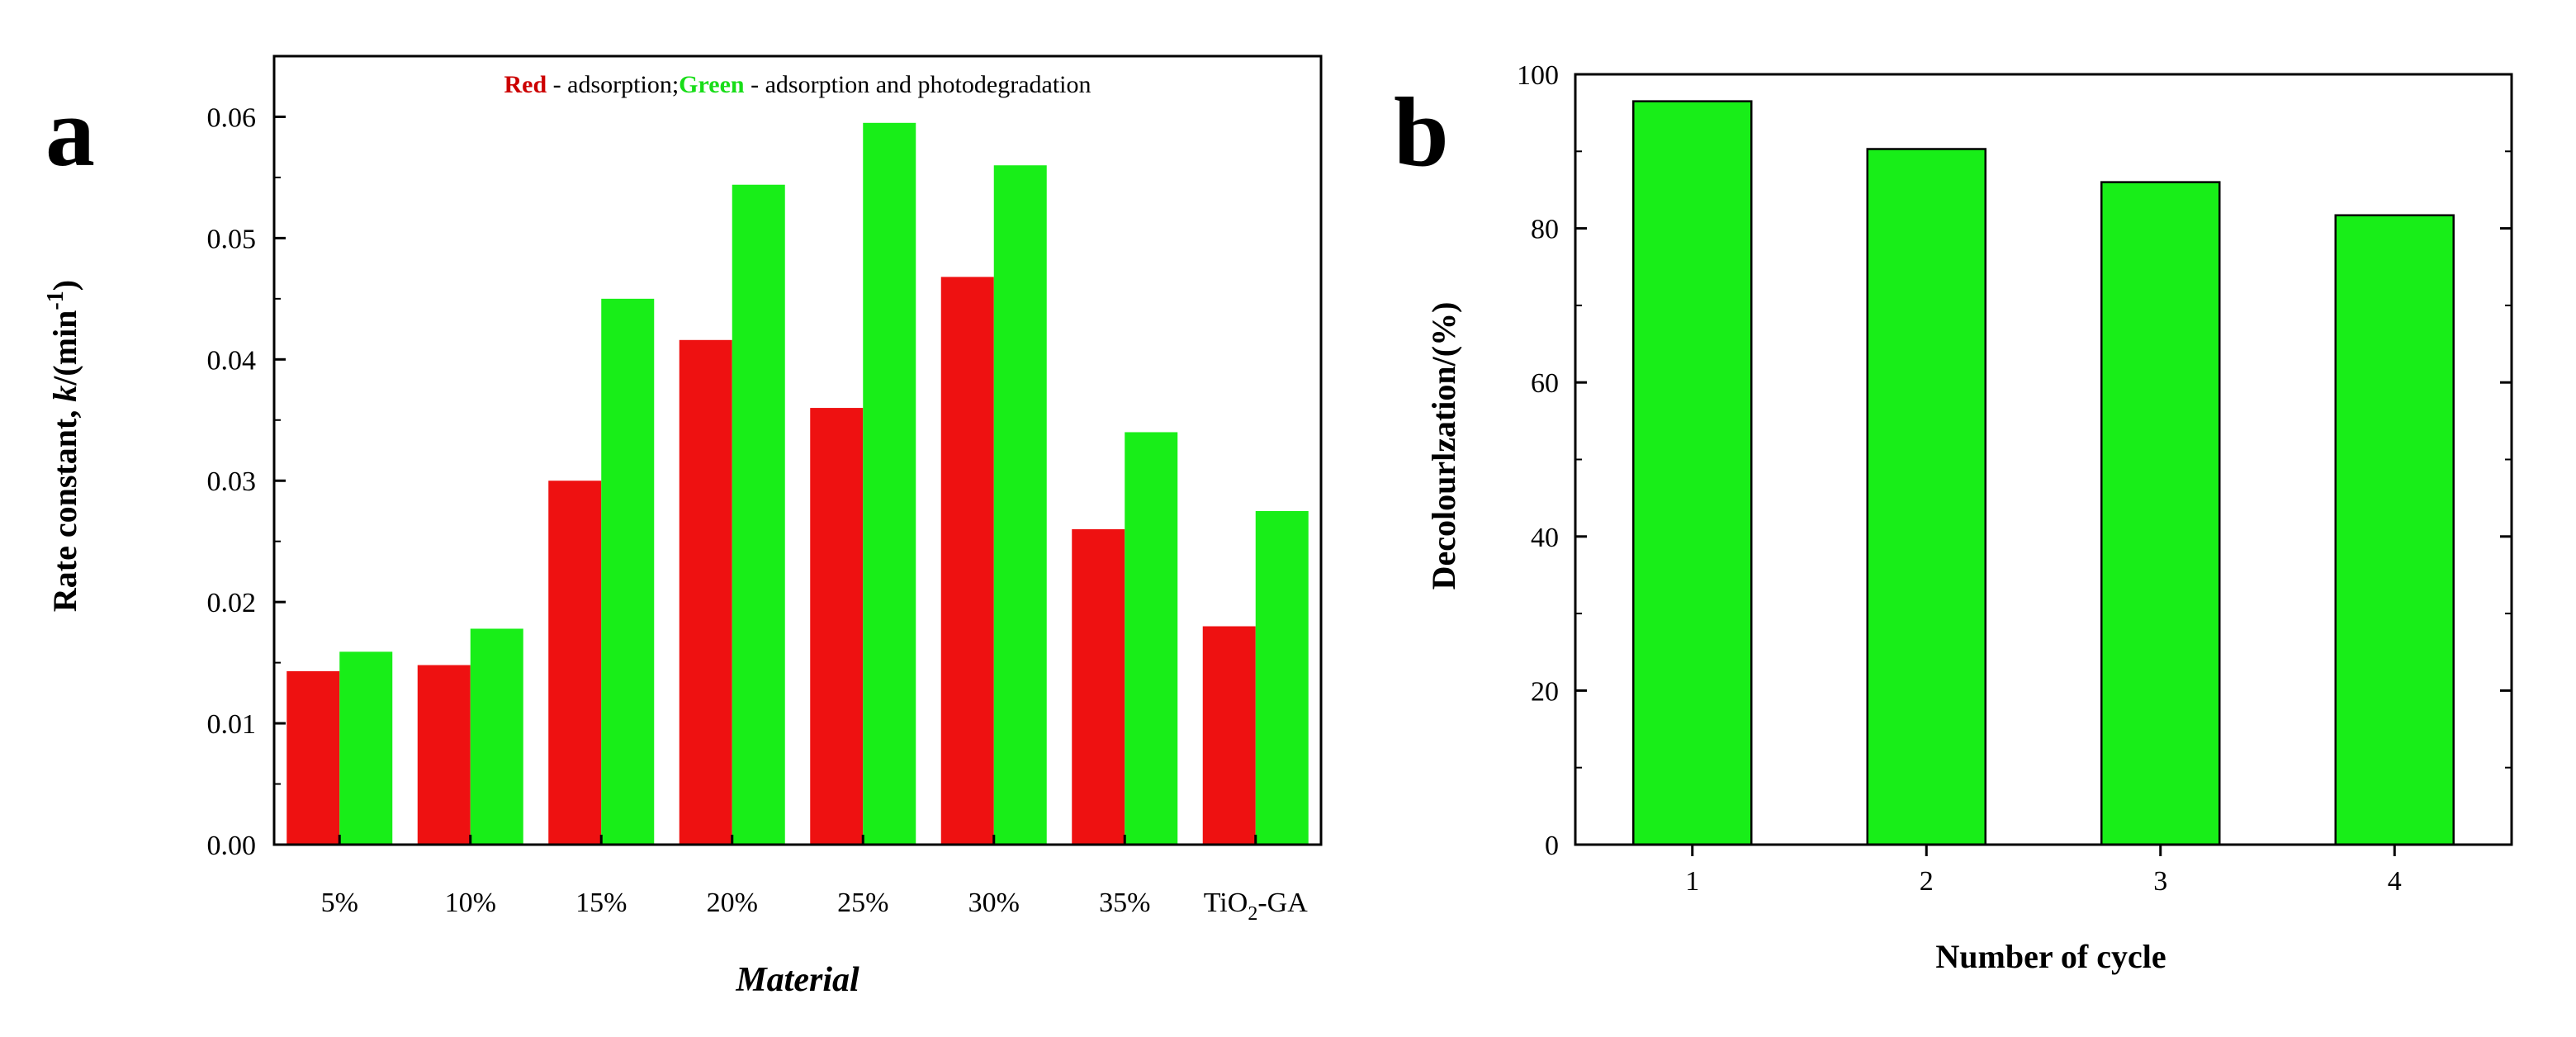 The width and height of the screenshot is (2576, 1037). Describe the element at coordinates (2050, 956) in the screenshot. I see `panel-b-xlabel: Number of cycle` at that location.